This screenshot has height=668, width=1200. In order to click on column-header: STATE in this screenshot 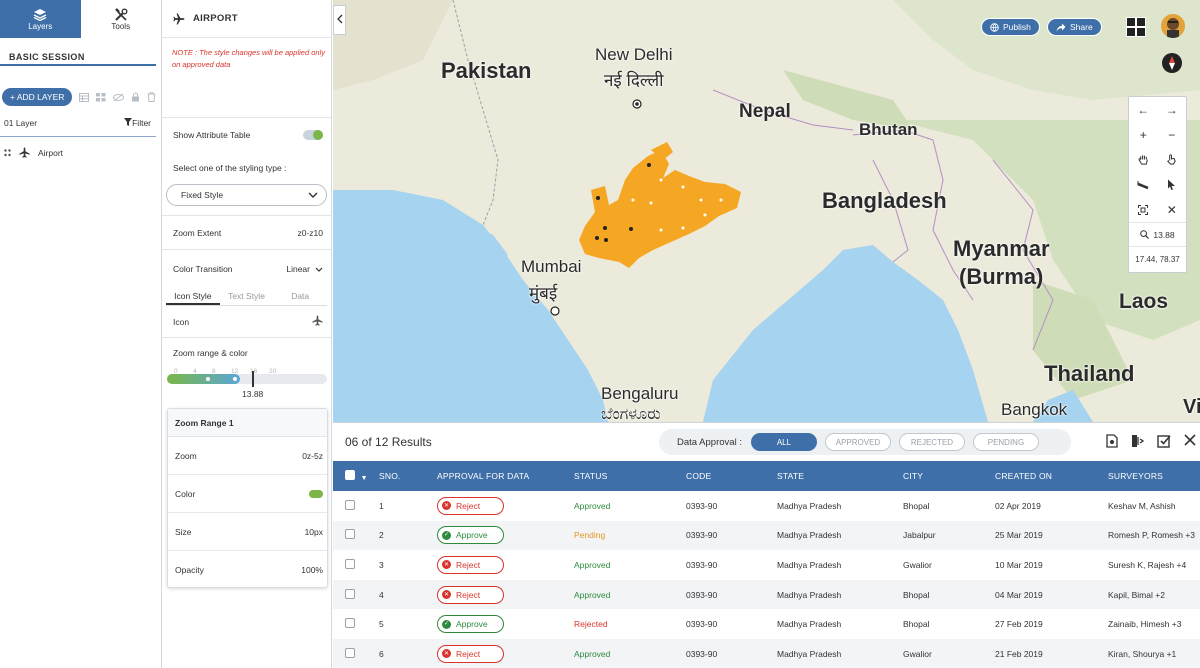, I will do `click(791, 476)`.